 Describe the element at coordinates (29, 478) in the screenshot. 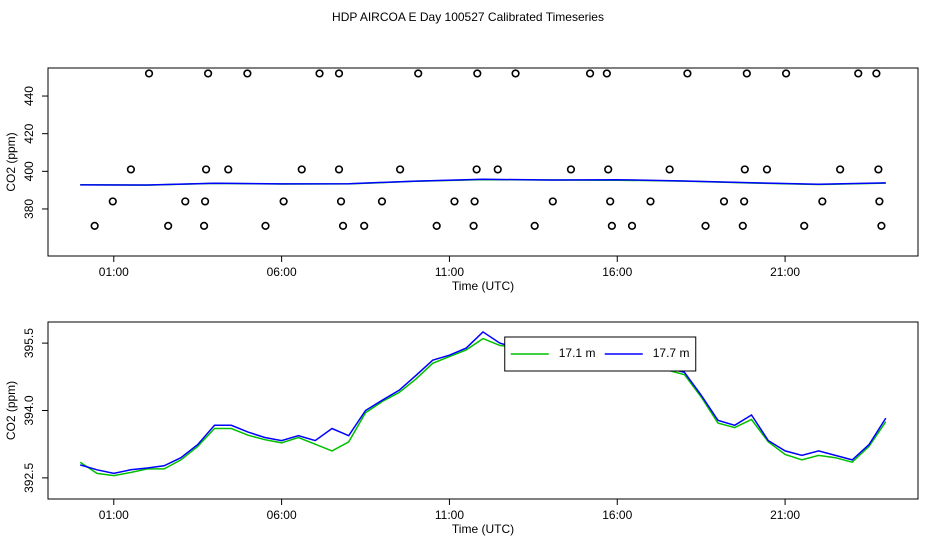

I see `y-tick-label: 392.5` at that location.